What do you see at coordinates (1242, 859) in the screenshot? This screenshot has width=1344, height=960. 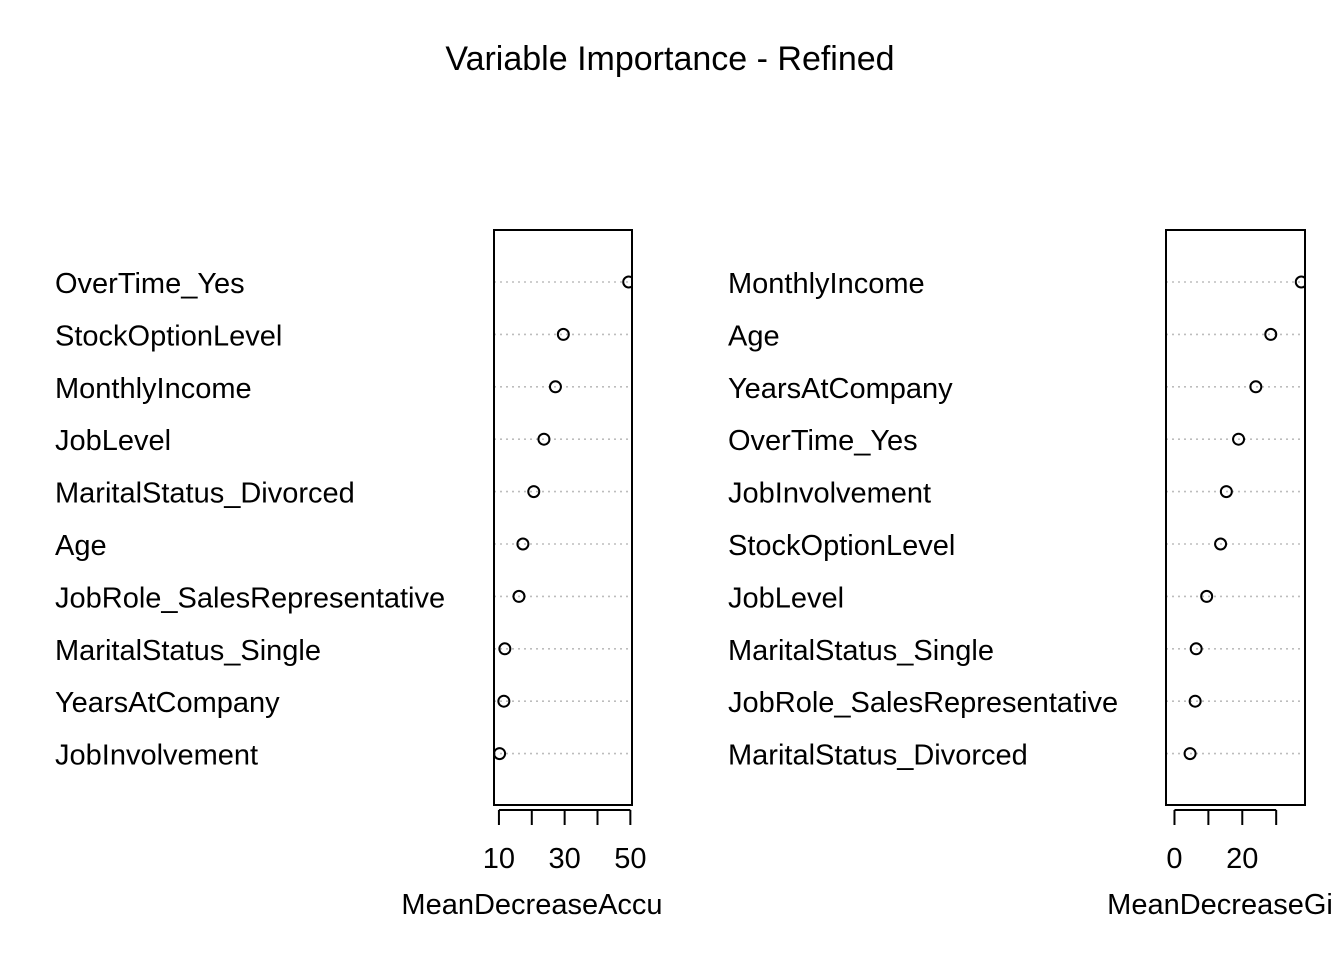 I see `x-tick-label: 20` at bounding box center [1242, 859].